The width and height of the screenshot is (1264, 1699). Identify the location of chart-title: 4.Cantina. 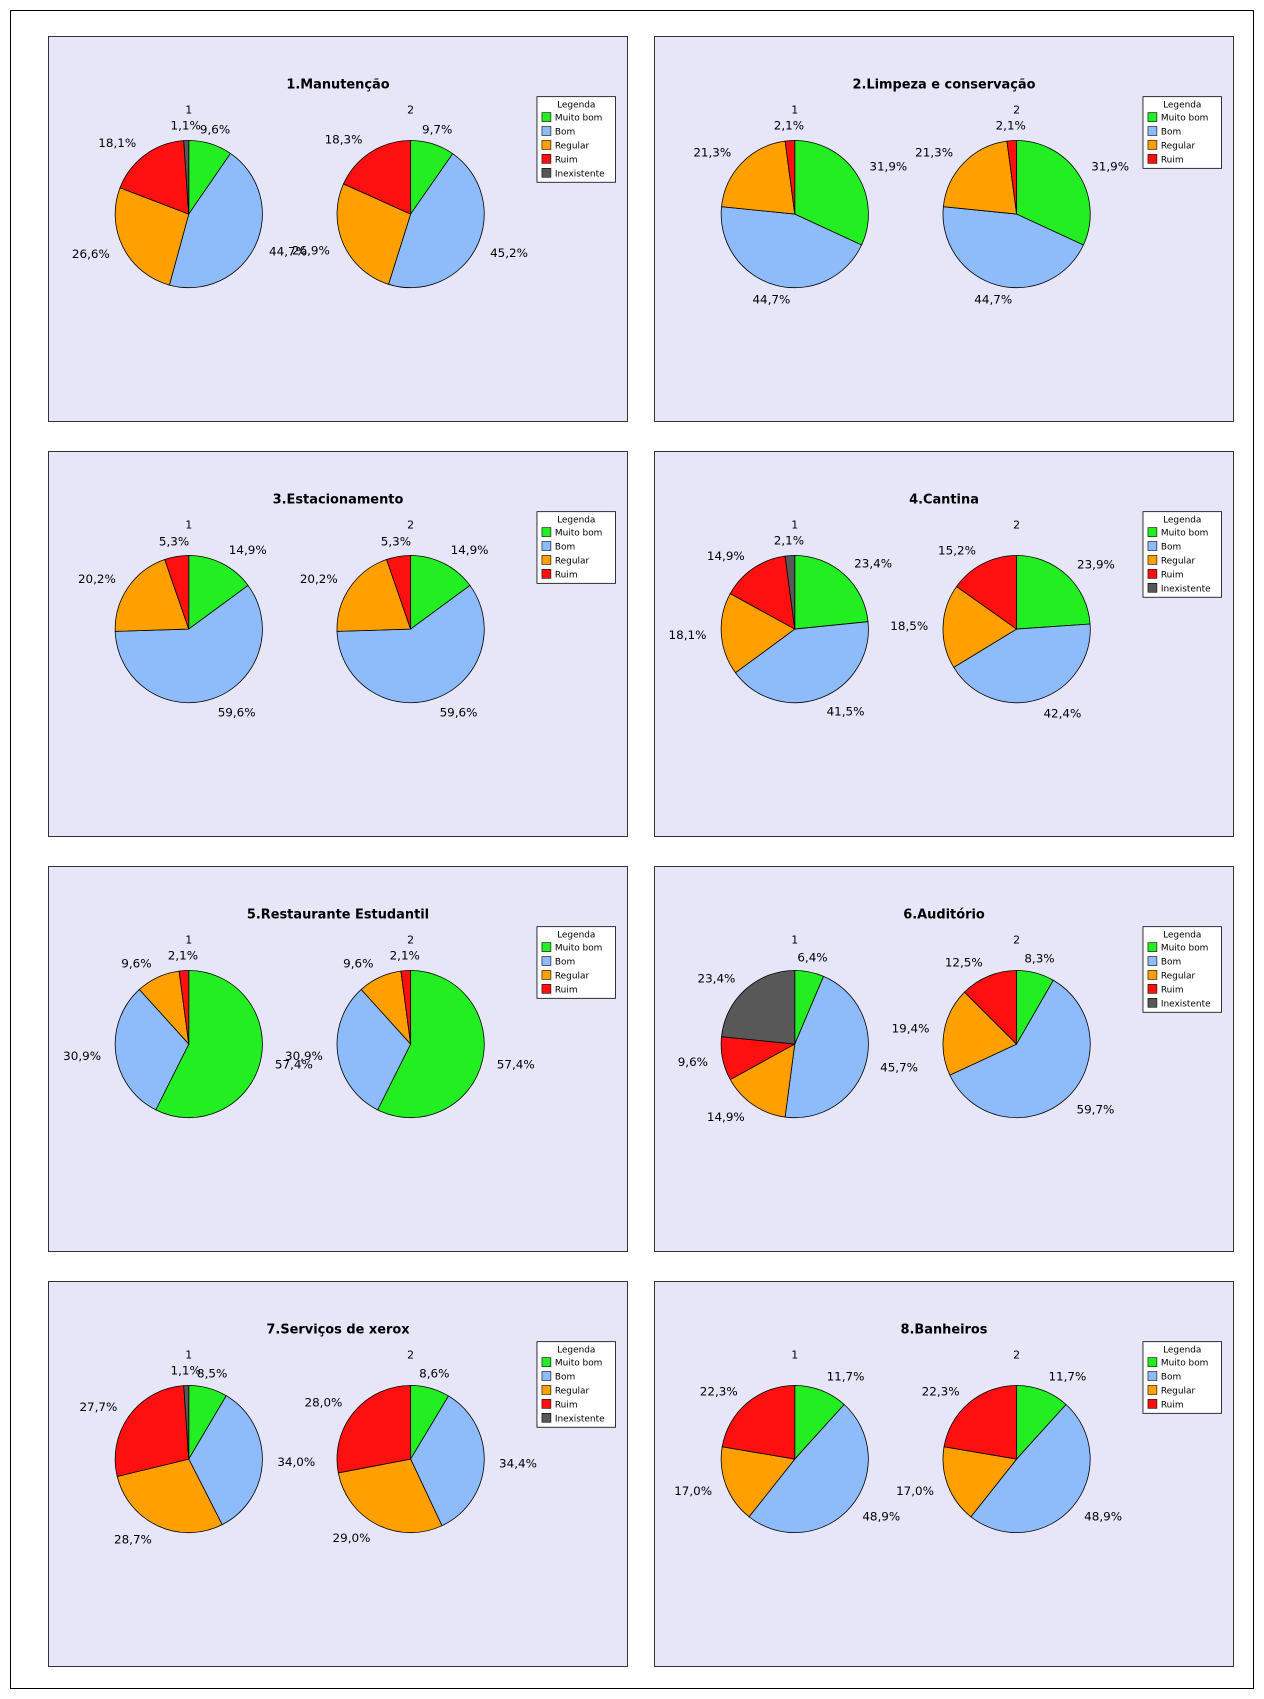
(944, 500).